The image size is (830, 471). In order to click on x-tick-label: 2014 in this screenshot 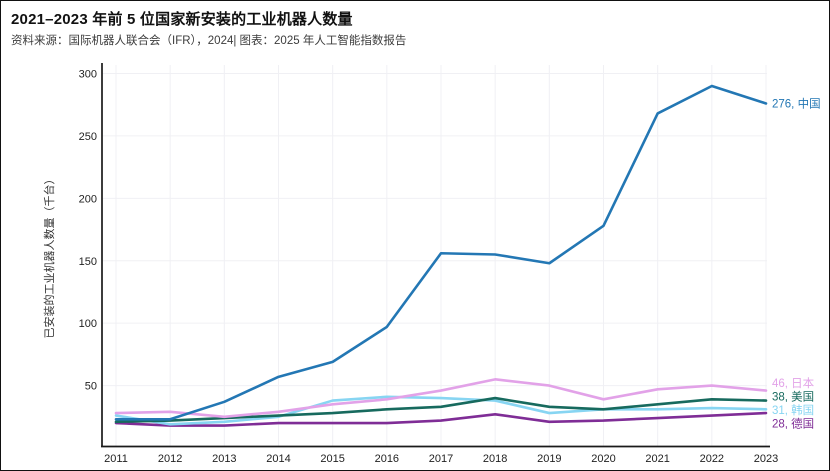, I will do `click(278, 459)`.